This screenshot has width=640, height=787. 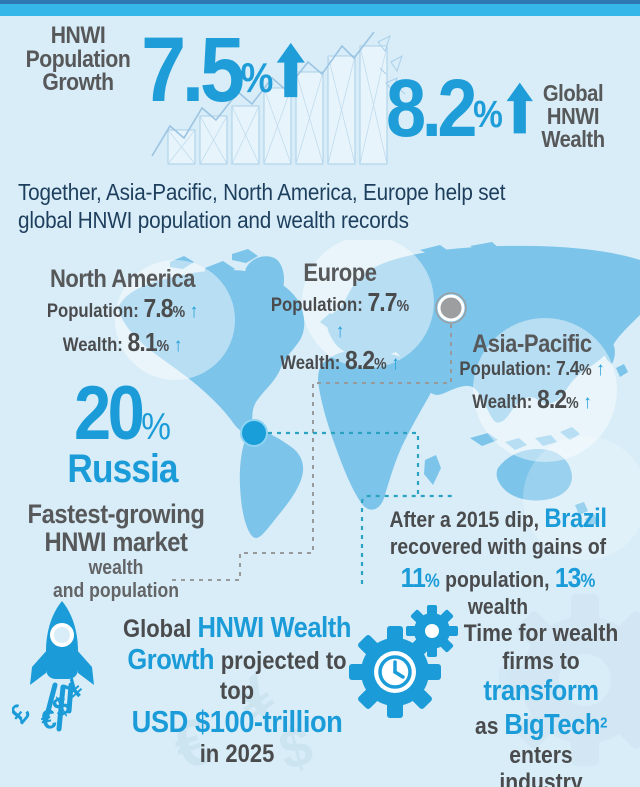 I want to click on rocket-exhaust-lines, so click(x=58, y=707).